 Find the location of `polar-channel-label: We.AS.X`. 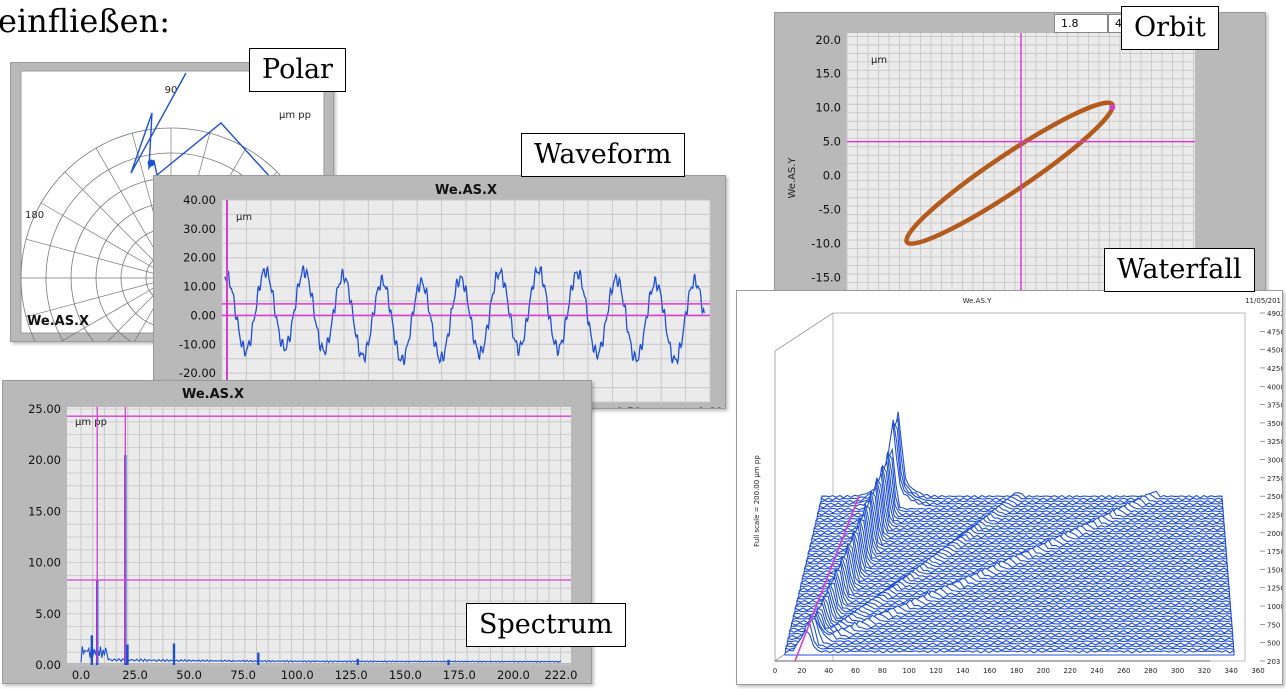

polar-channel-label: We.AS.X is located at coordinates (58, 321).